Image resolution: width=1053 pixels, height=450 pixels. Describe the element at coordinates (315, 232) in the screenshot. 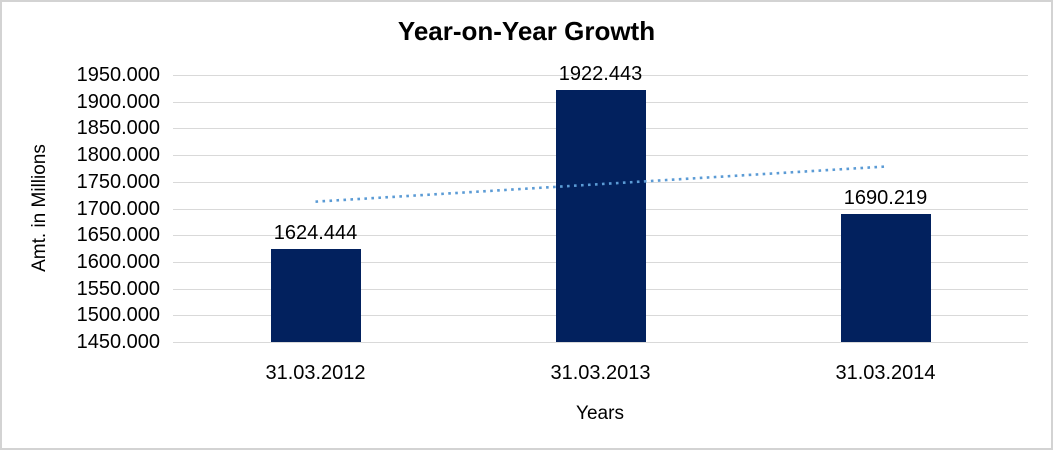

I see `bar-data-label: 1624.444` at that location.